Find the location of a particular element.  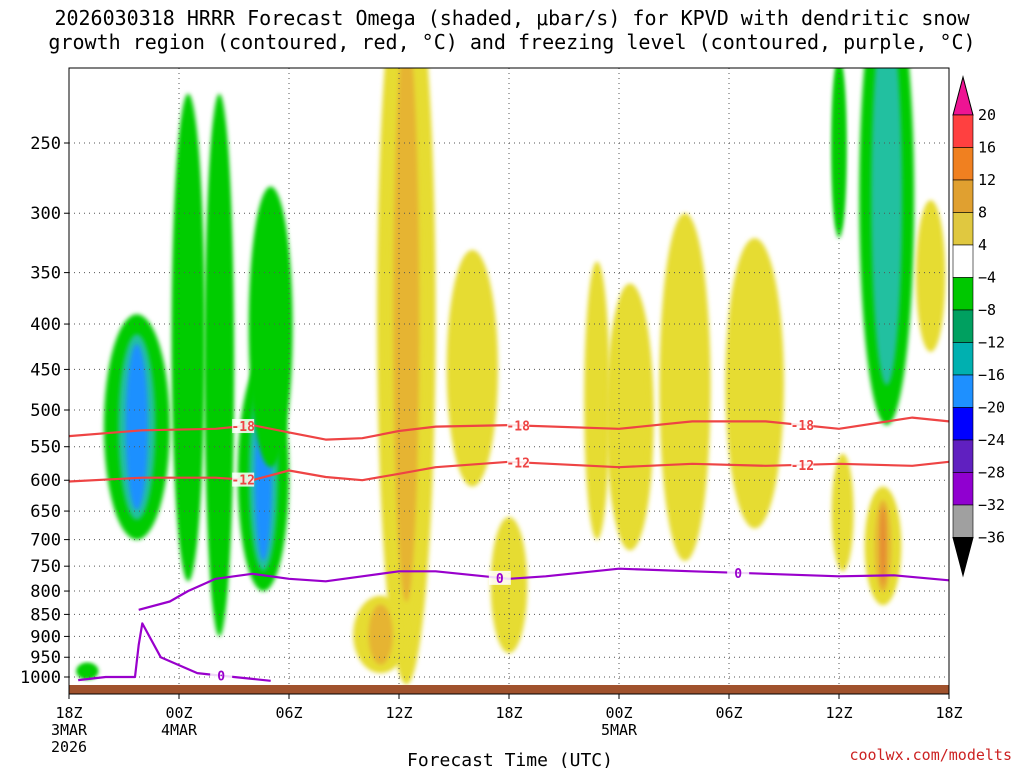

colorbar-label-9: −20 is located at coordinates (991, 408).